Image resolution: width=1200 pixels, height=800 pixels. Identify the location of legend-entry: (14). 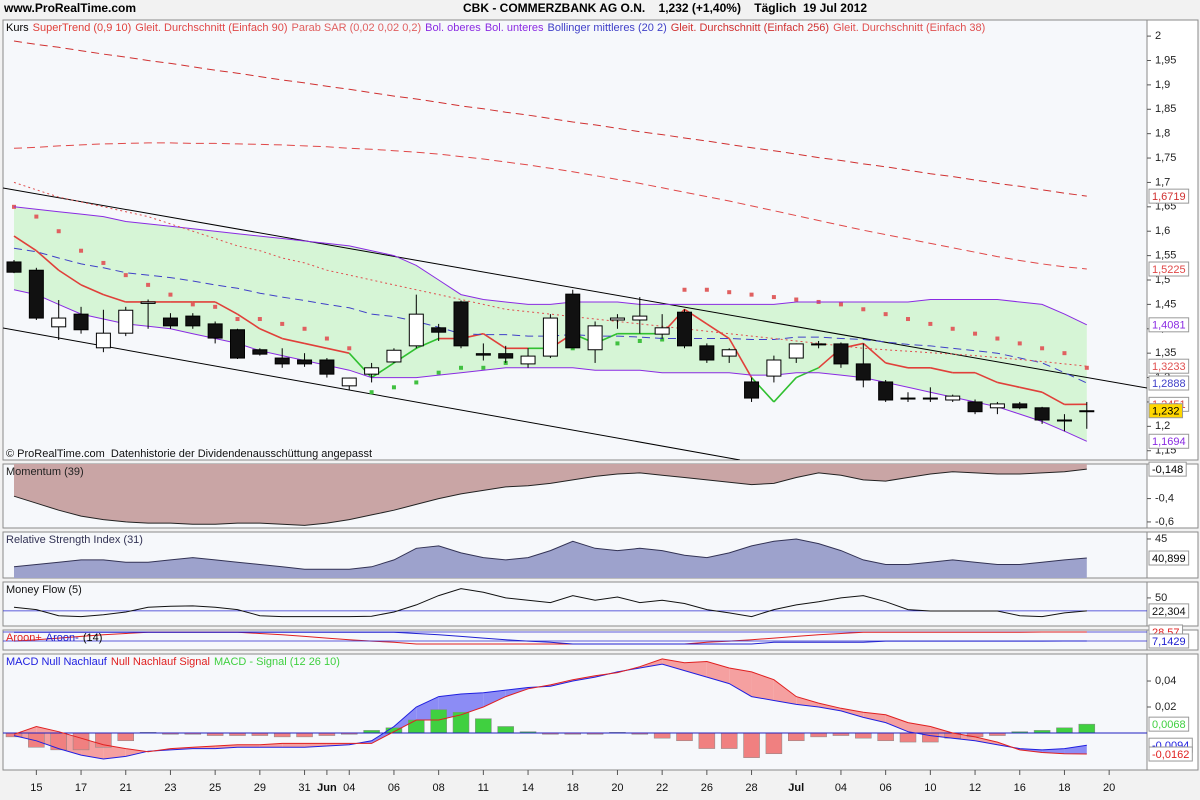
(93, 638).